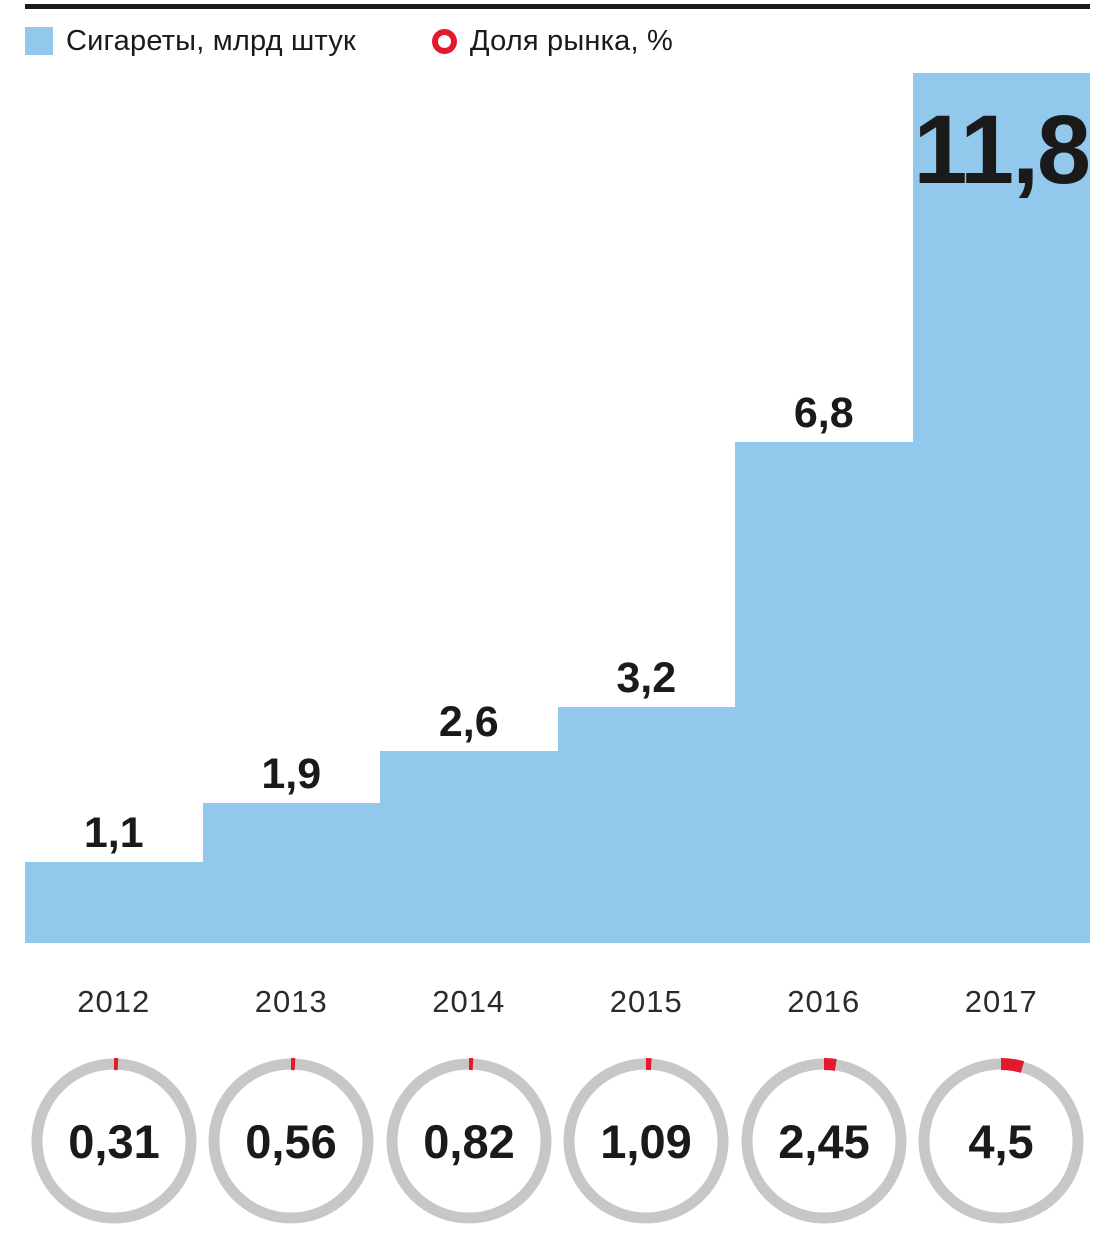 The width and height of the screenshot is (1116, 1260). What do you see at coordinates (211, 41) in the screenshot?
I see `bar-series-label: Сигареты, млрд штук` at bounding box center [211, 41].